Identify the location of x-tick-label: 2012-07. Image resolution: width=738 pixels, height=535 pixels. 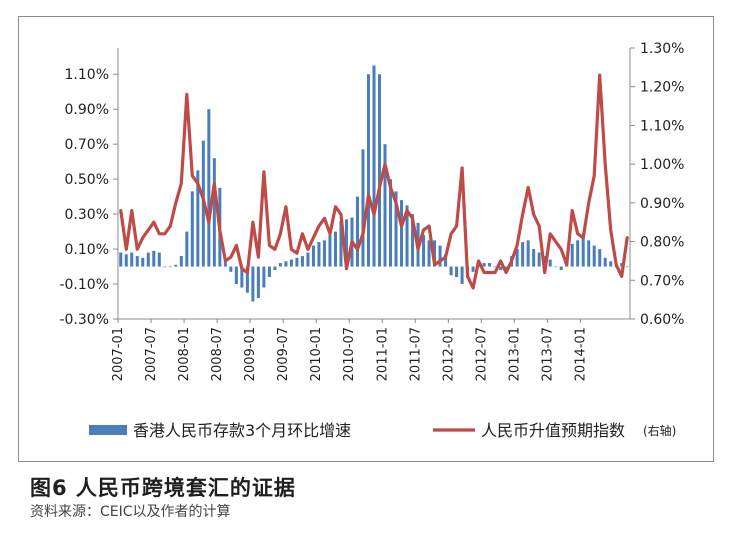
(481, 354).